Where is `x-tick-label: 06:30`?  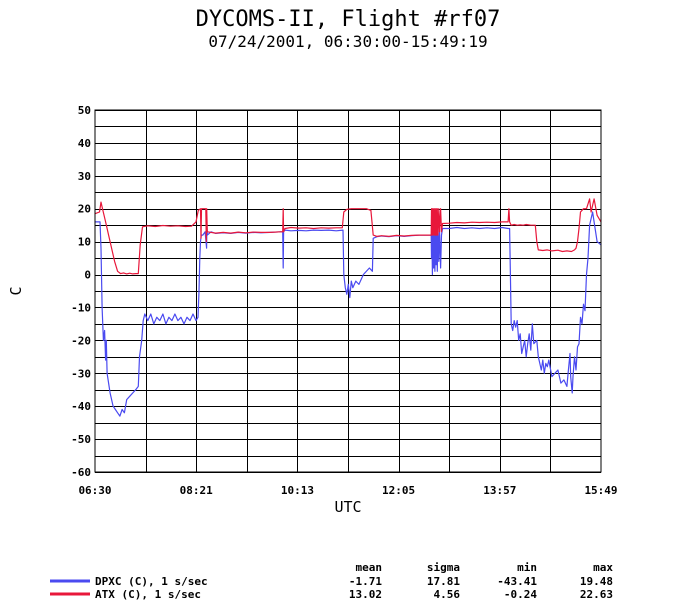 x-tick-label: 06:30 is located at coordinates (94, 490).